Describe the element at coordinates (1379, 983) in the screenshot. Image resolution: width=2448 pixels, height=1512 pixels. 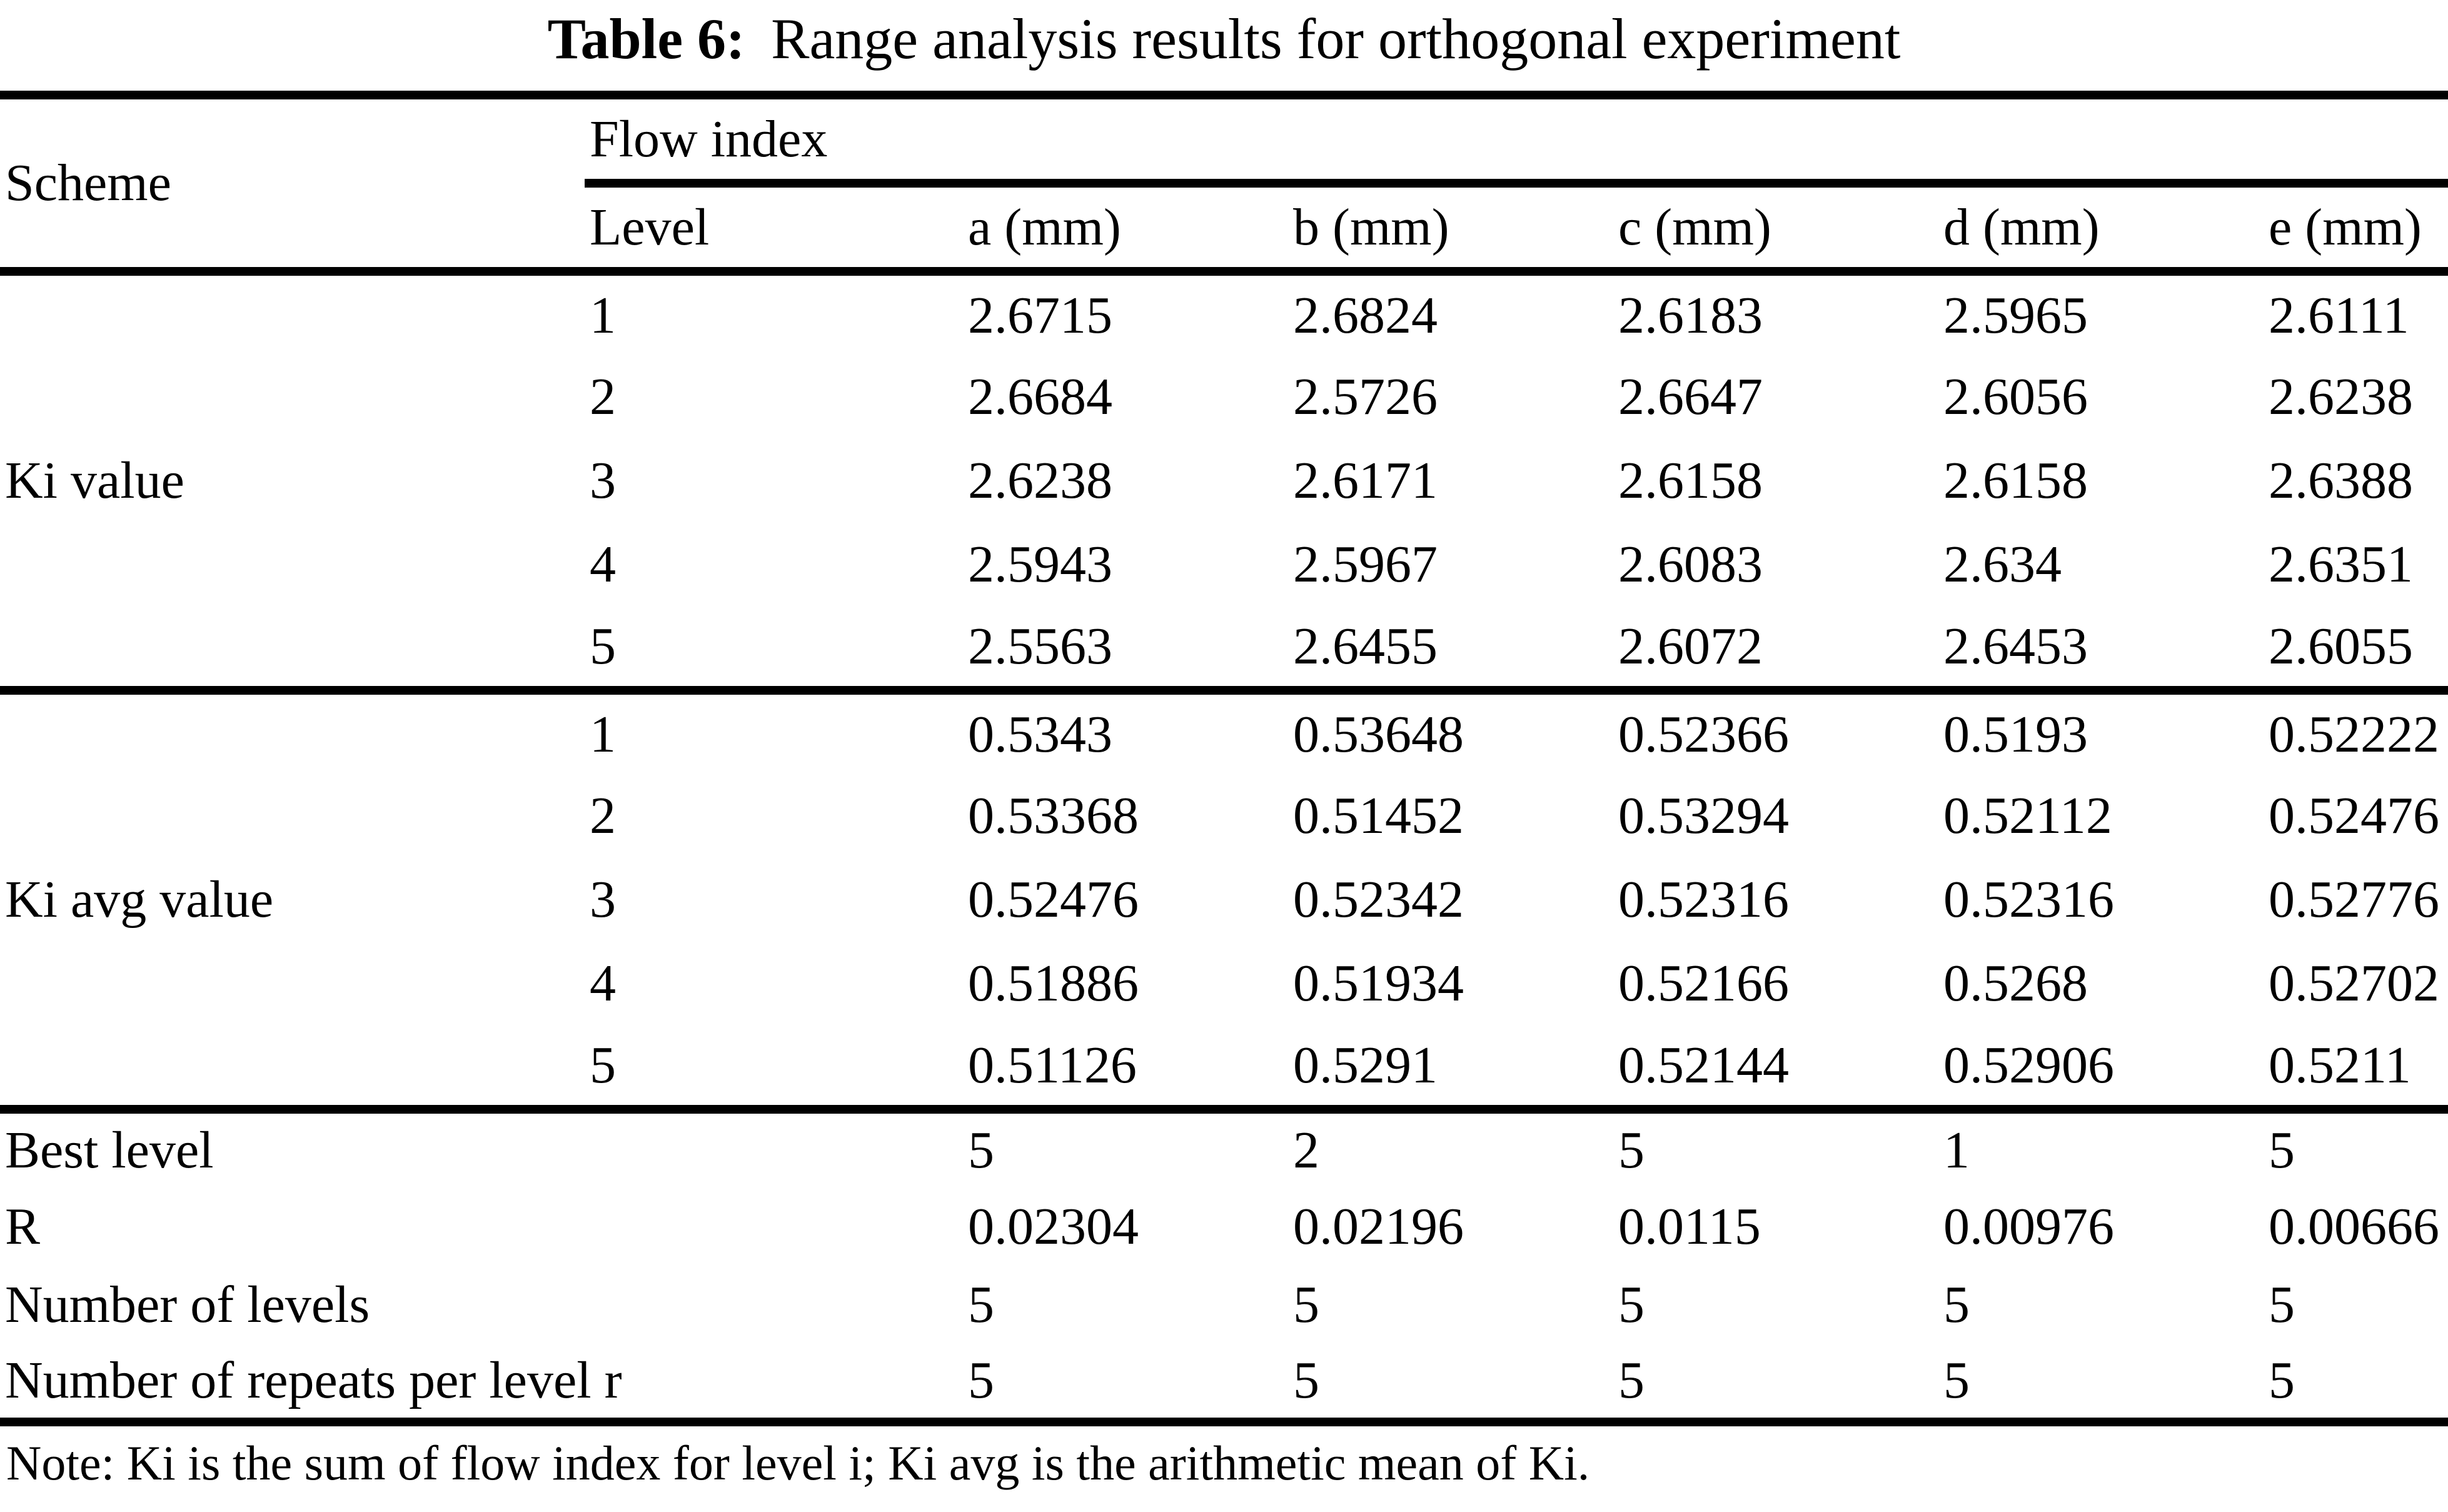
I see `value-cell: 0.51934` at that location.